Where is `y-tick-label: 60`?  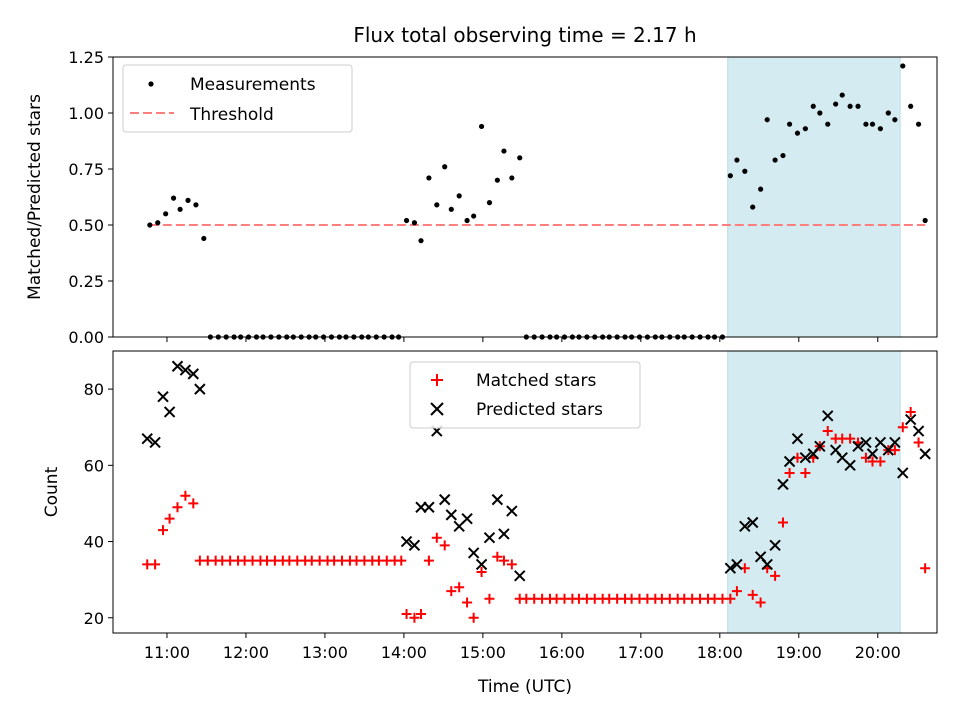
y-tick-label: 60 is located at coordinates (94, 465).